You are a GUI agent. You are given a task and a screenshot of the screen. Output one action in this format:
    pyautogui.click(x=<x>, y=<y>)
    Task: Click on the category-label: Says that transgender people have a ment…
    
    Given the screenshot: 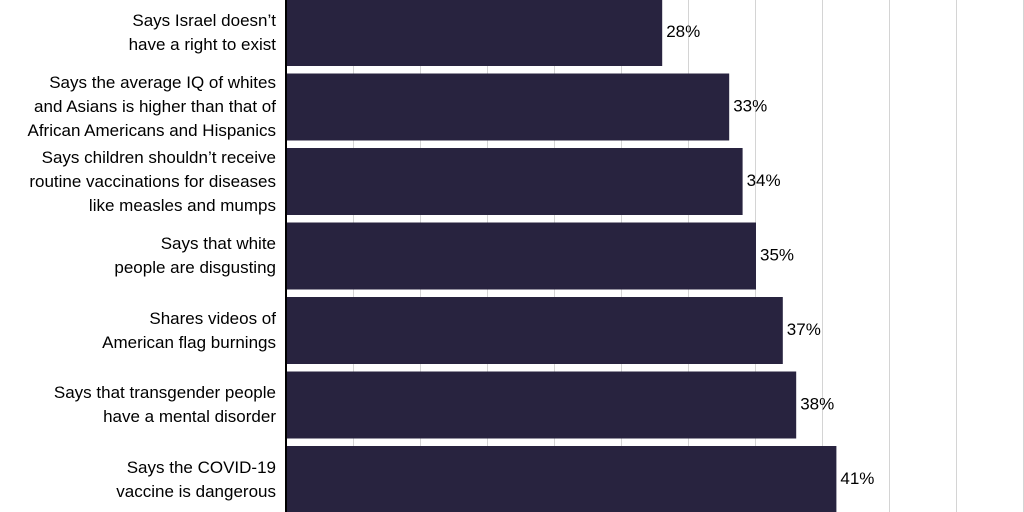 What is the action you would take?
    pyautogui.click(x=164, y=404)
    